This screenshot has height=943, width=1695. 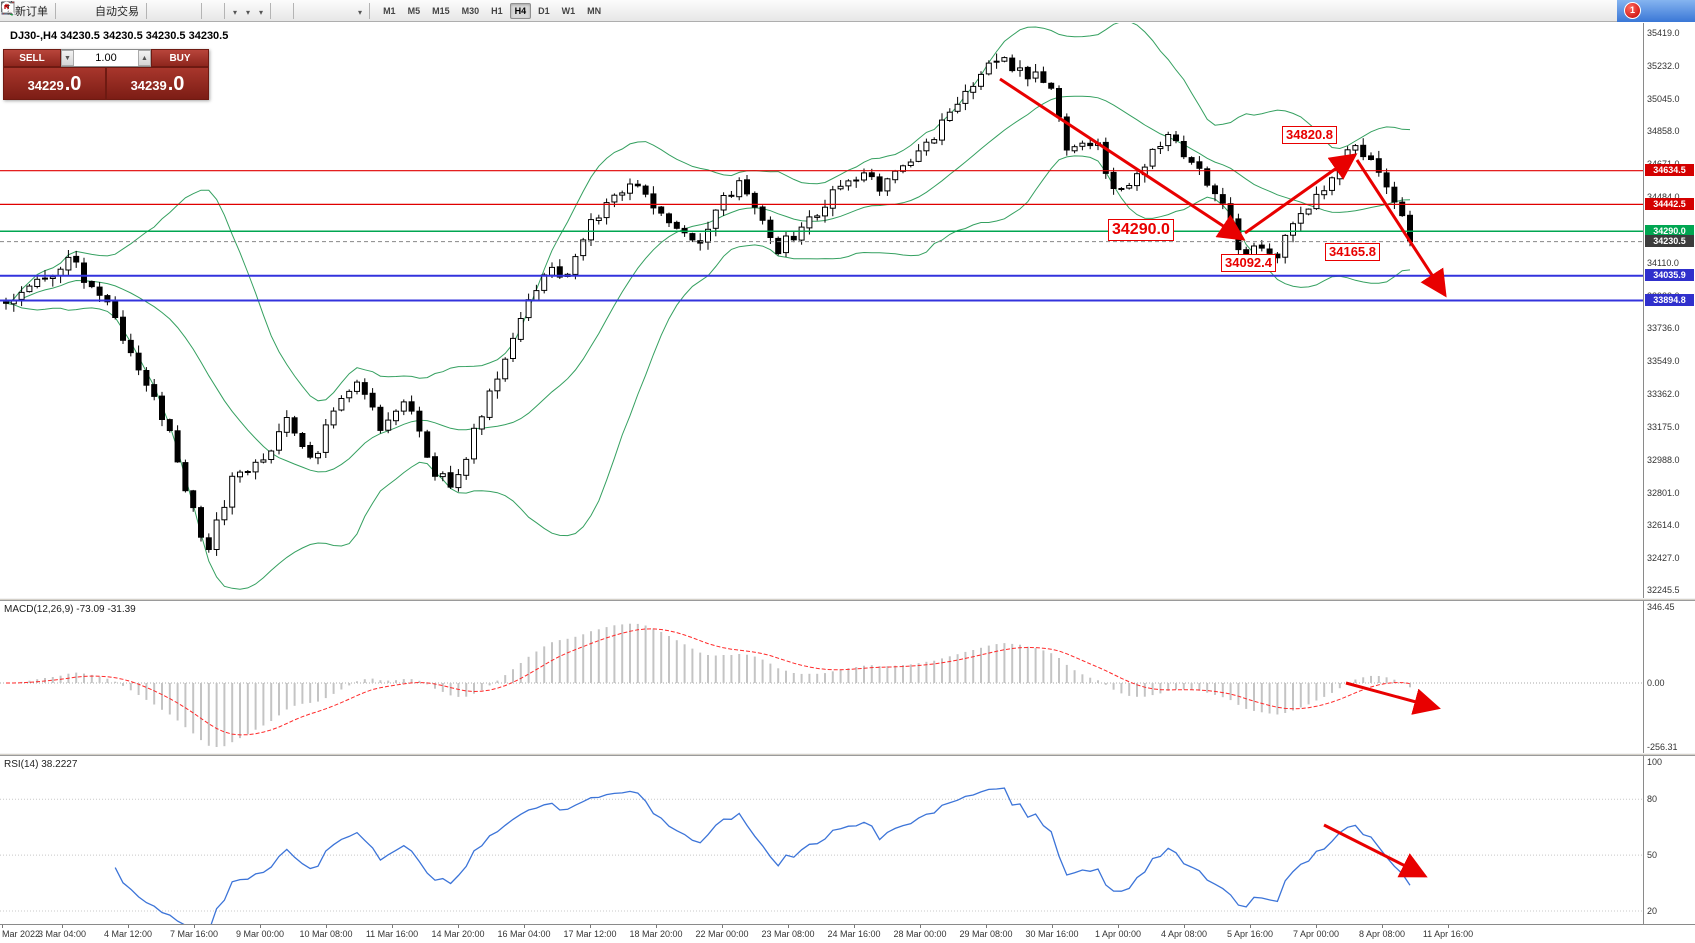 What do you see at coordinates (54, 83) in the screenshot?
I see `sell-price-display: 34229.0` at bounding box center [54, 83].